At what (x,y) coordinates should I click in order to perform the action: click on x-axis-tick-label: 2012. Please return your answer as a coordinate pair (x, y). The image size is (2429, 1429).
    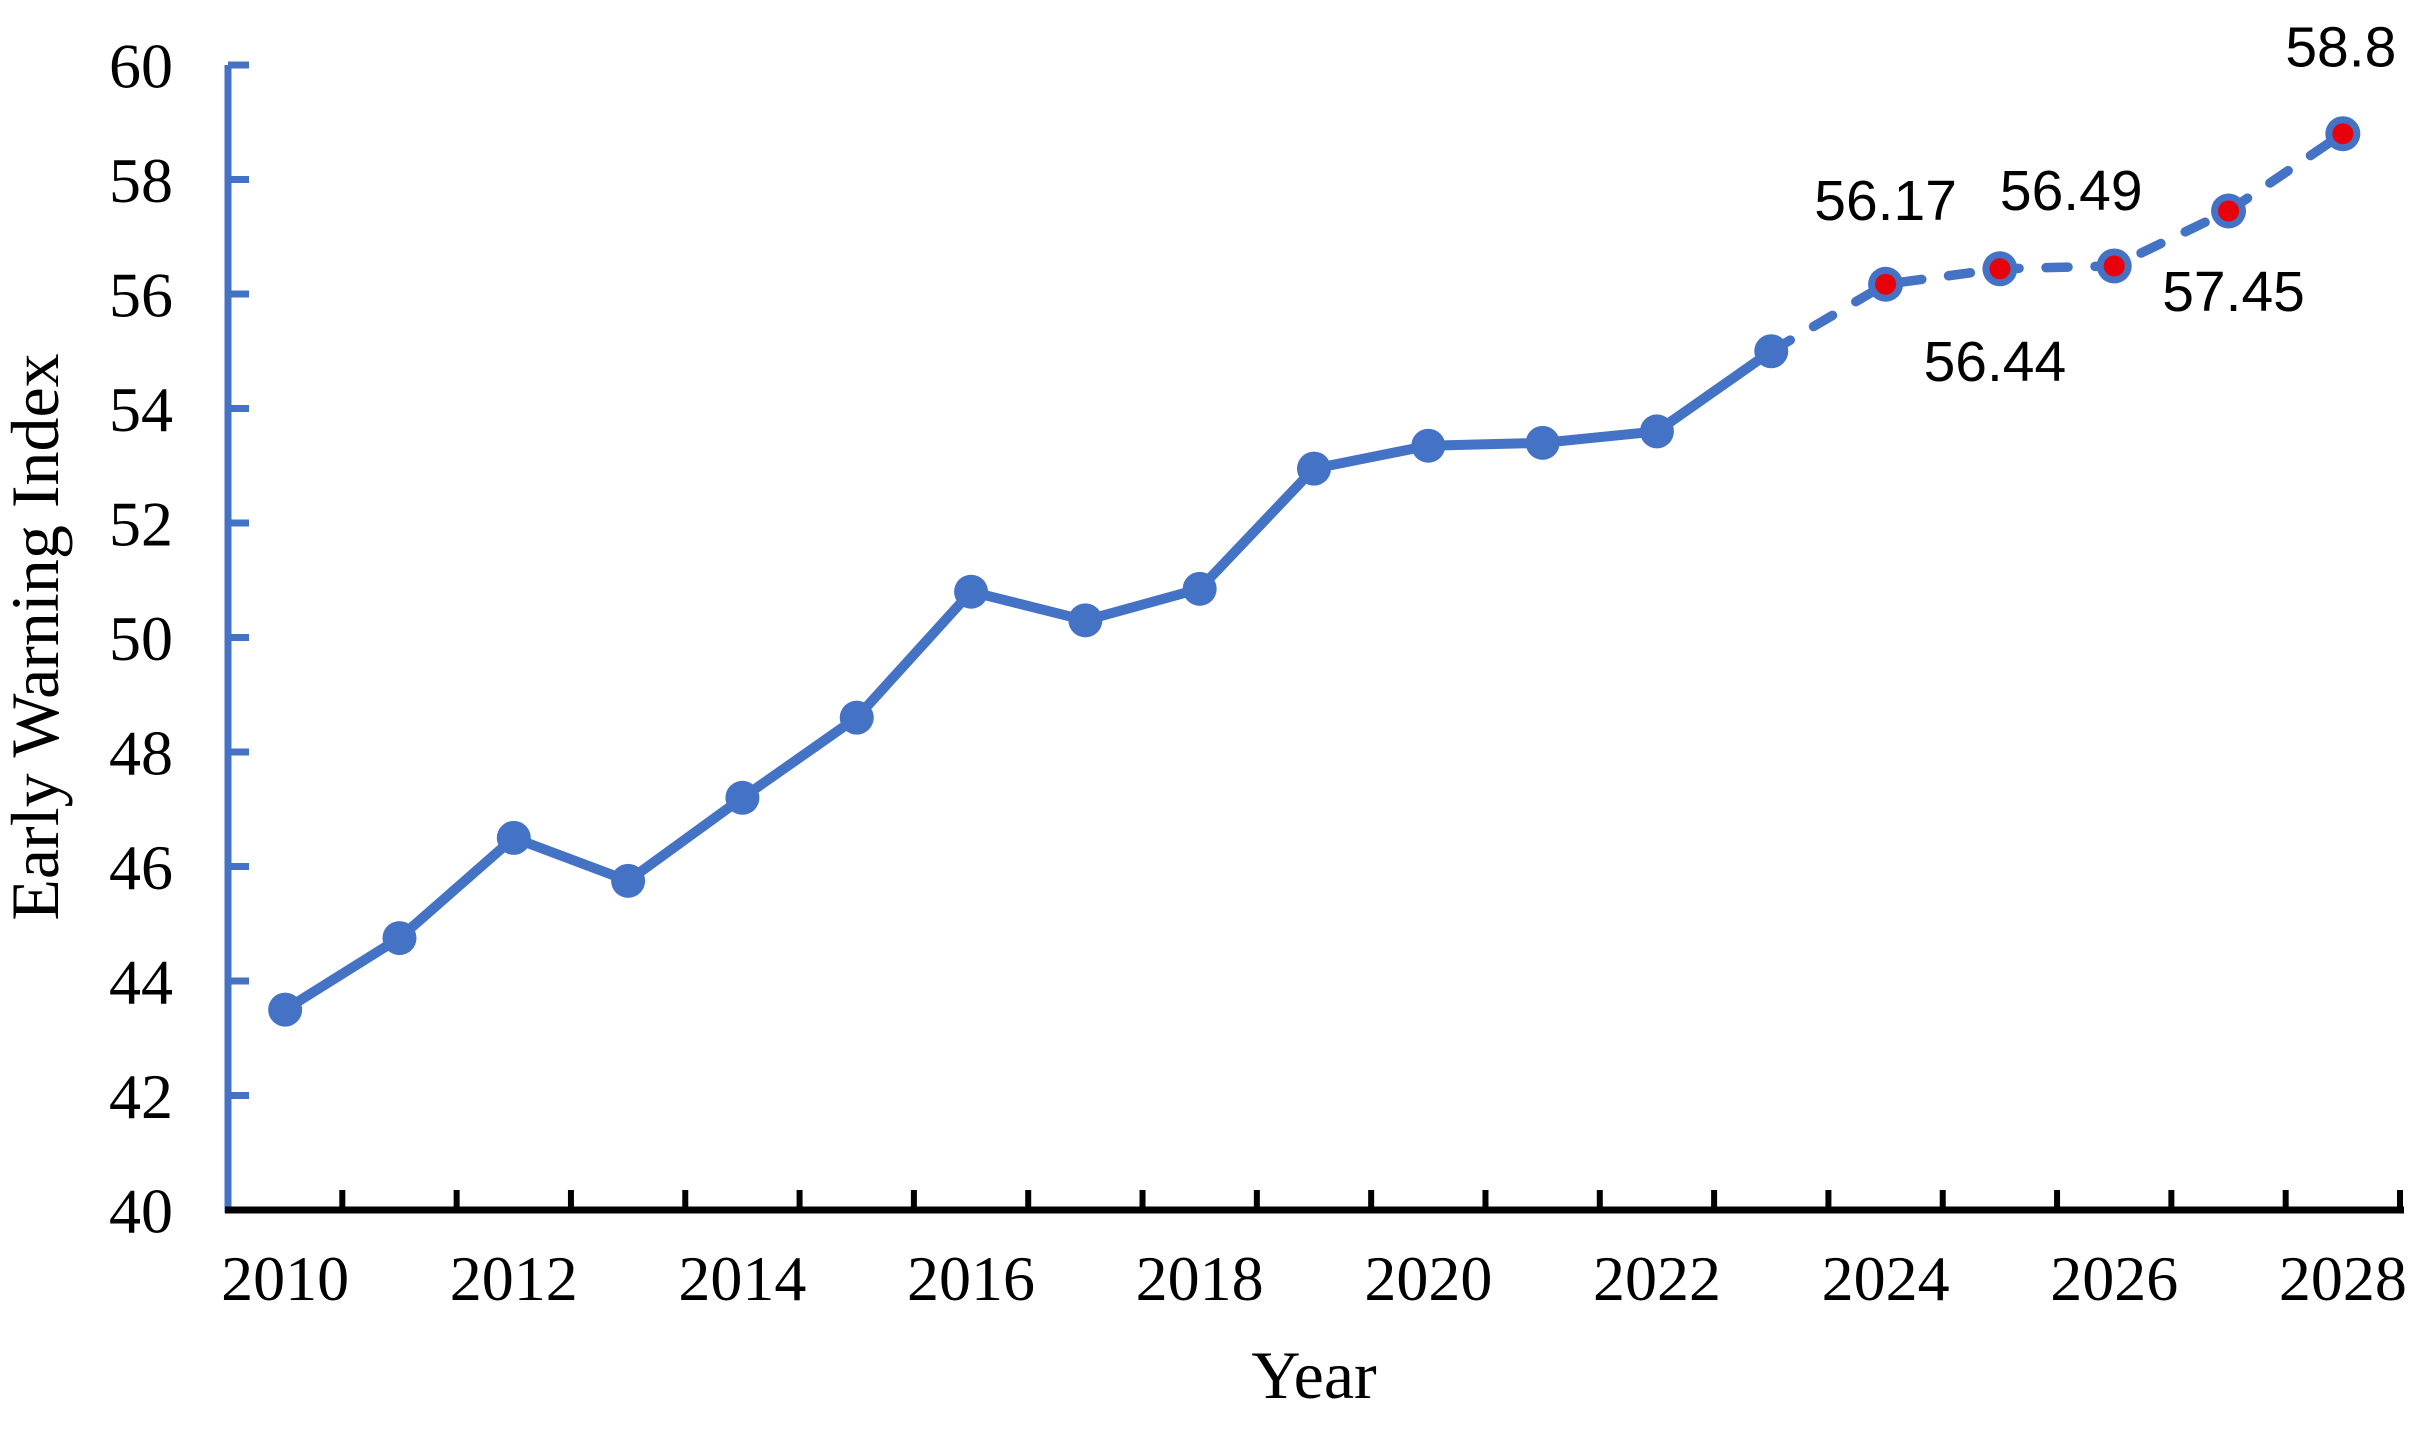
    Looking at the image, I should click on (514, 1278).